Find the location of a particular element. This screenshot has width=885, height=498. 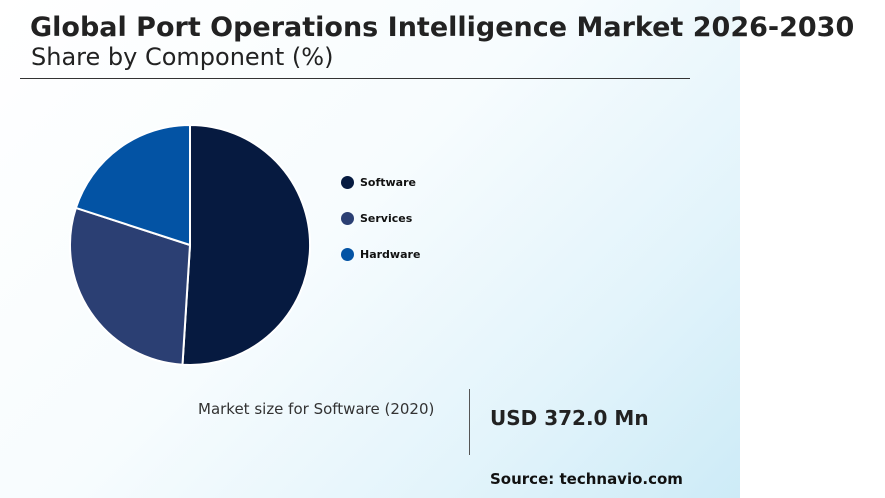

legend-label-software: Software is located at coordinates (388, 182).